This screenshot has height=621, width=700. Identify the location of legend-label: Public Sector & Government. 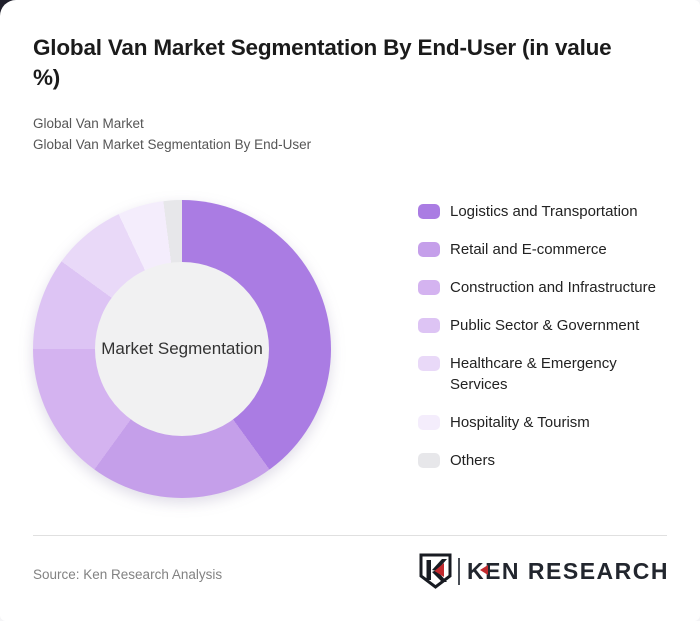
(545, 325).